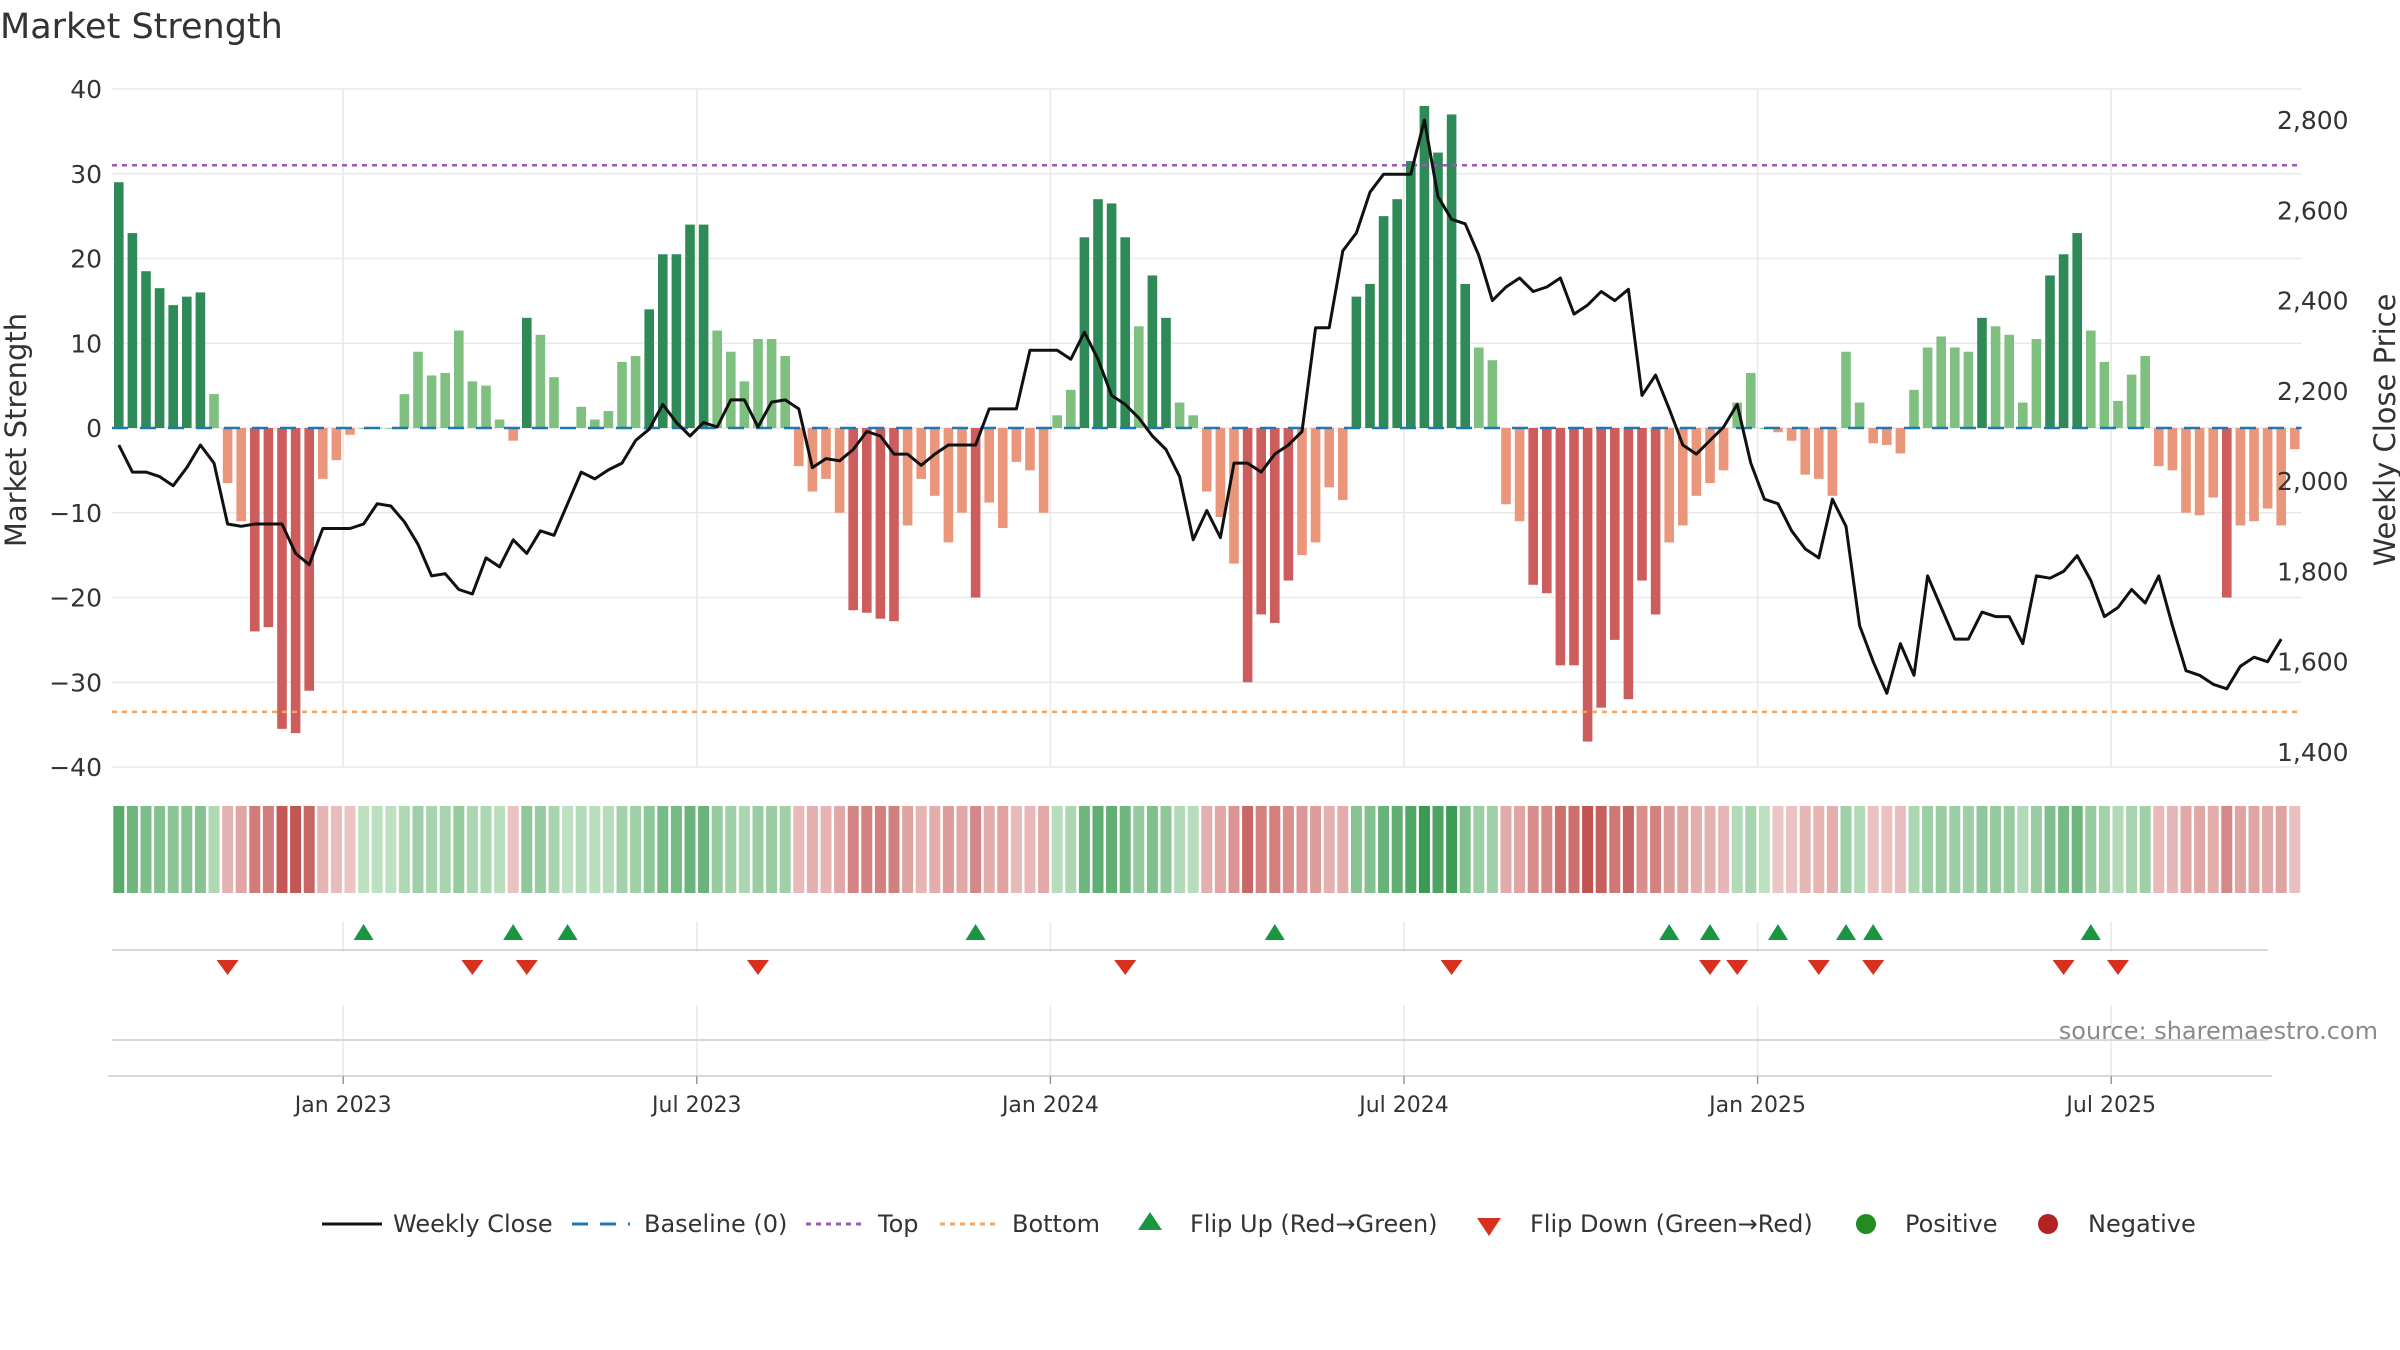  Describe the element at coordinates (1403, 1105) in the screenshot. I see `x-tick-label: Jul 2024` at that location.